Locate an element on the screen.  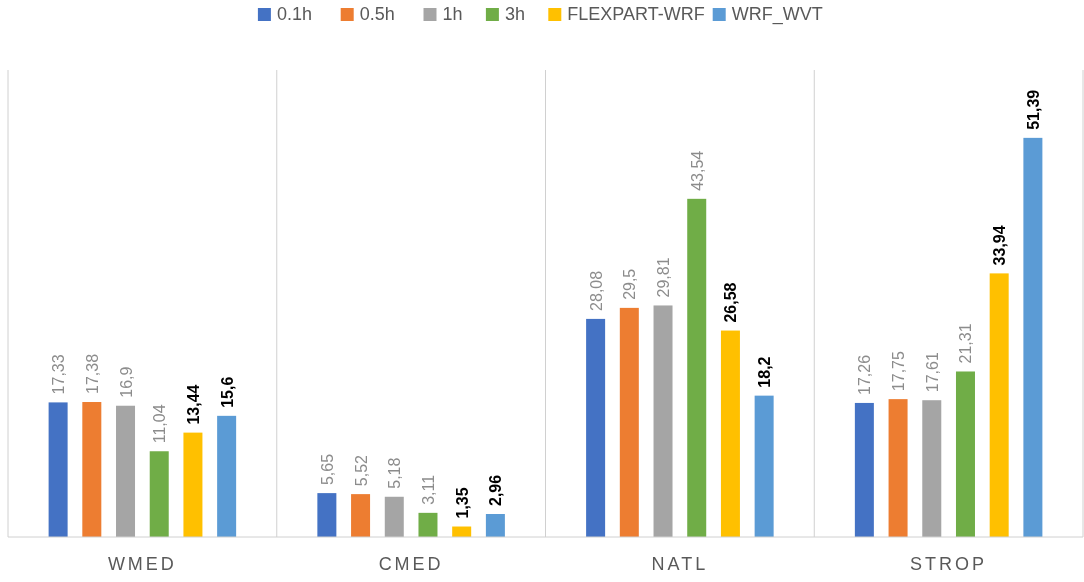
data-label: 29,81 is located at coordinates (664, 277).